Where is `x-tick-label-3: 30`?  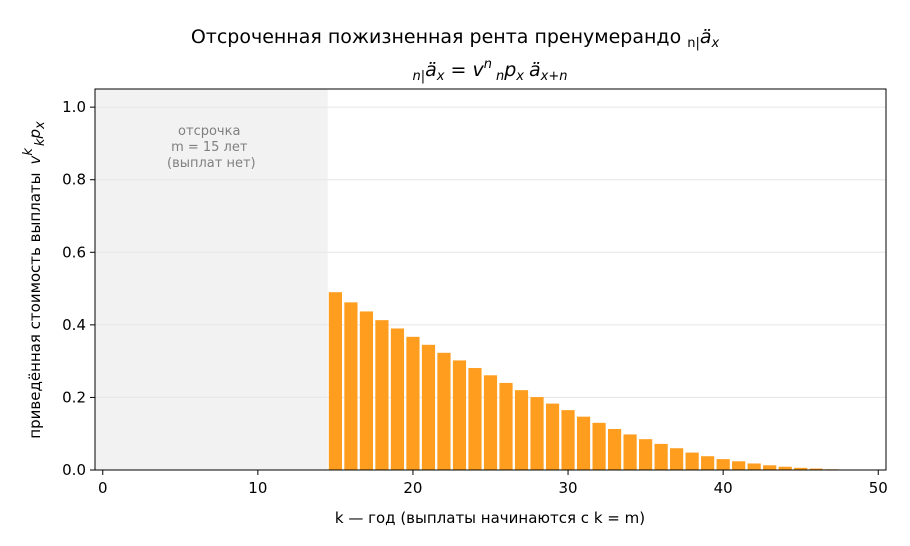 x-tick-label-3: 30 is located at coordinates (568, 488).